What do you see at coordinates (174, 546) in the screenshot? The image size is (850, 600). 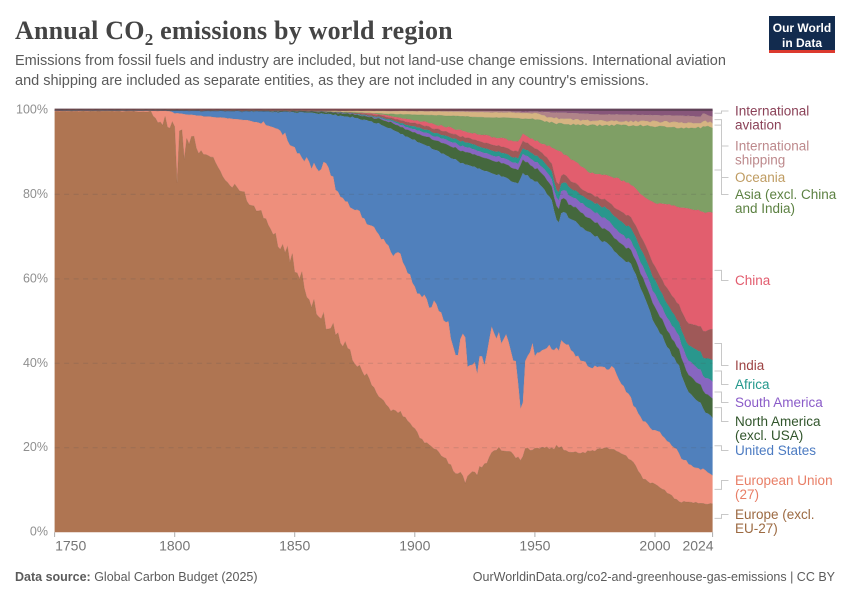 I see `svg-text: 1800` at bounding box center [174, 546].